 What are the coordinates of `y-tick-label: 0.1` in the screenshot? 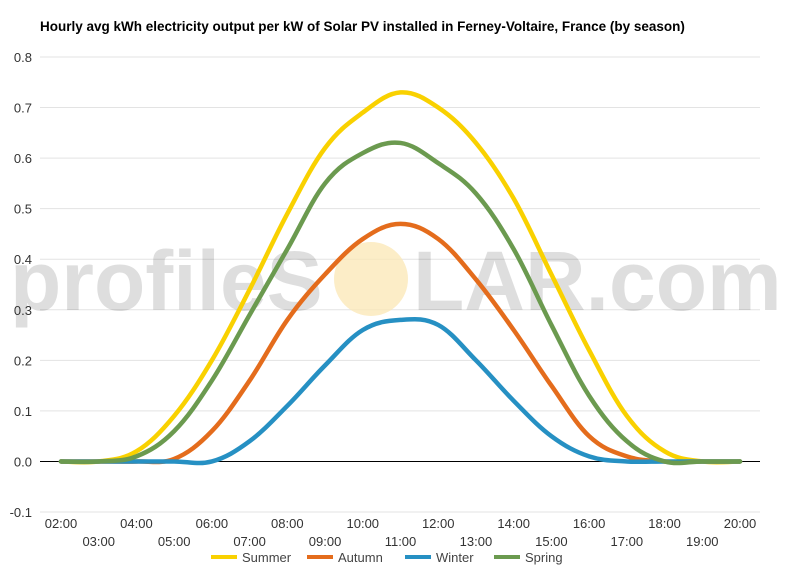 It's located at (23, 411).